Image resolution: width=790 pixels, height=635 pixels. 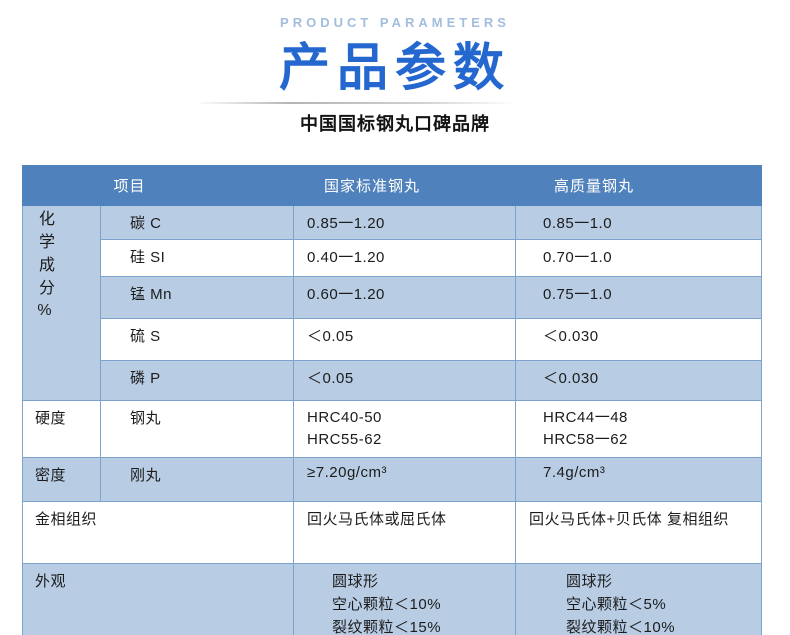 What do you see at coordinates (197, 222) in the screenshot?
I see `item-cell: 碳 C` at bounding box center [197, 222].